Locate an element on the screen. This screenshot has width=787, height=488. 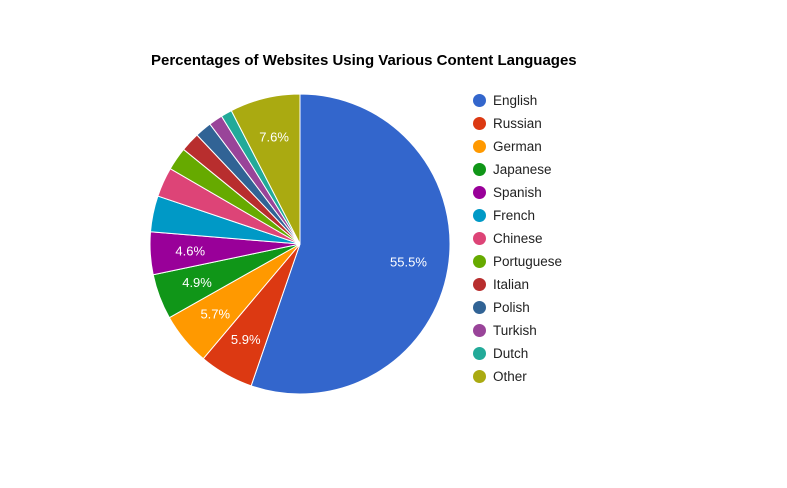
legend-item-other: Other is located at coordinates (517, 376).